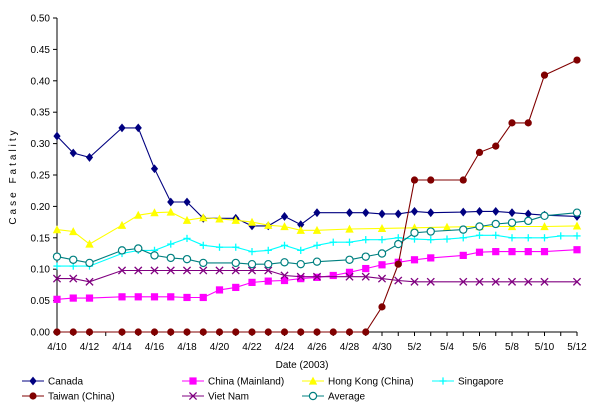 The width and height of the screenshot is (600, 408). What do you see at coordinates (41, 19) in the screenshot?
I see `y-tick-label: 0.50` at bounding box center [41, 19].